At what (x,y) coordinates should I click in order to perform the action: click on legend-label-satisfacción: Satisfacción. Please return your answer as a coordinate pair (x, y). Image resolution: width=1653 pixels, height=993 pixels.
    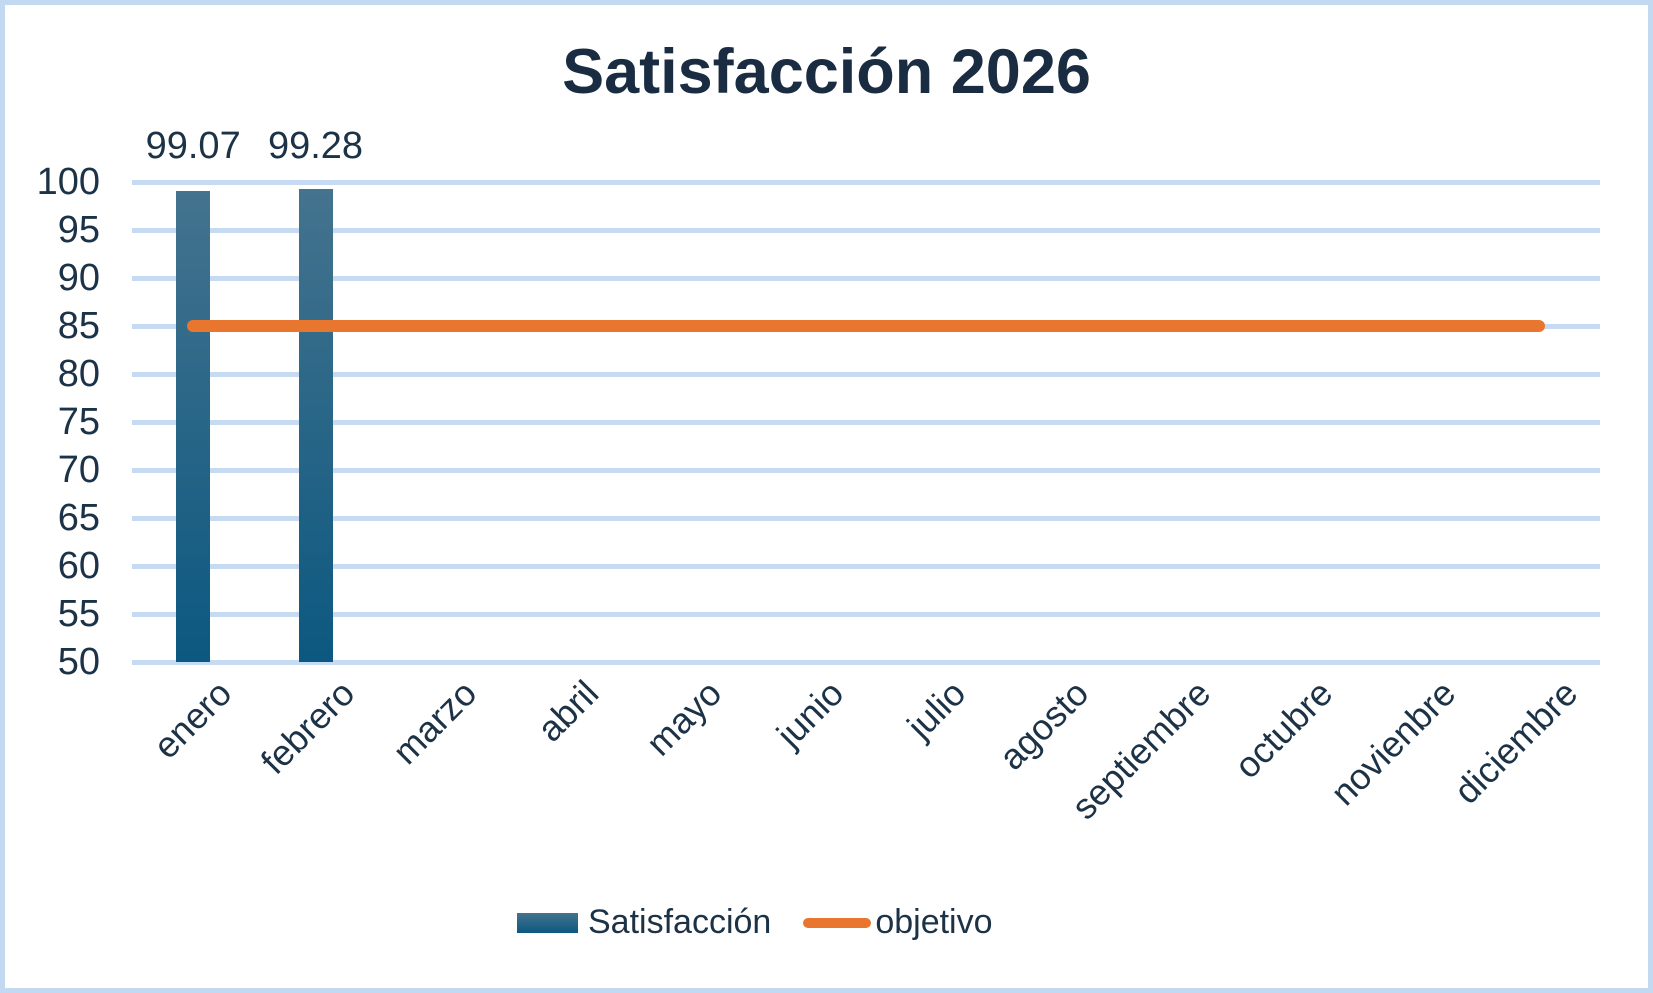
    Looking at the image, I should click on (680, 922).